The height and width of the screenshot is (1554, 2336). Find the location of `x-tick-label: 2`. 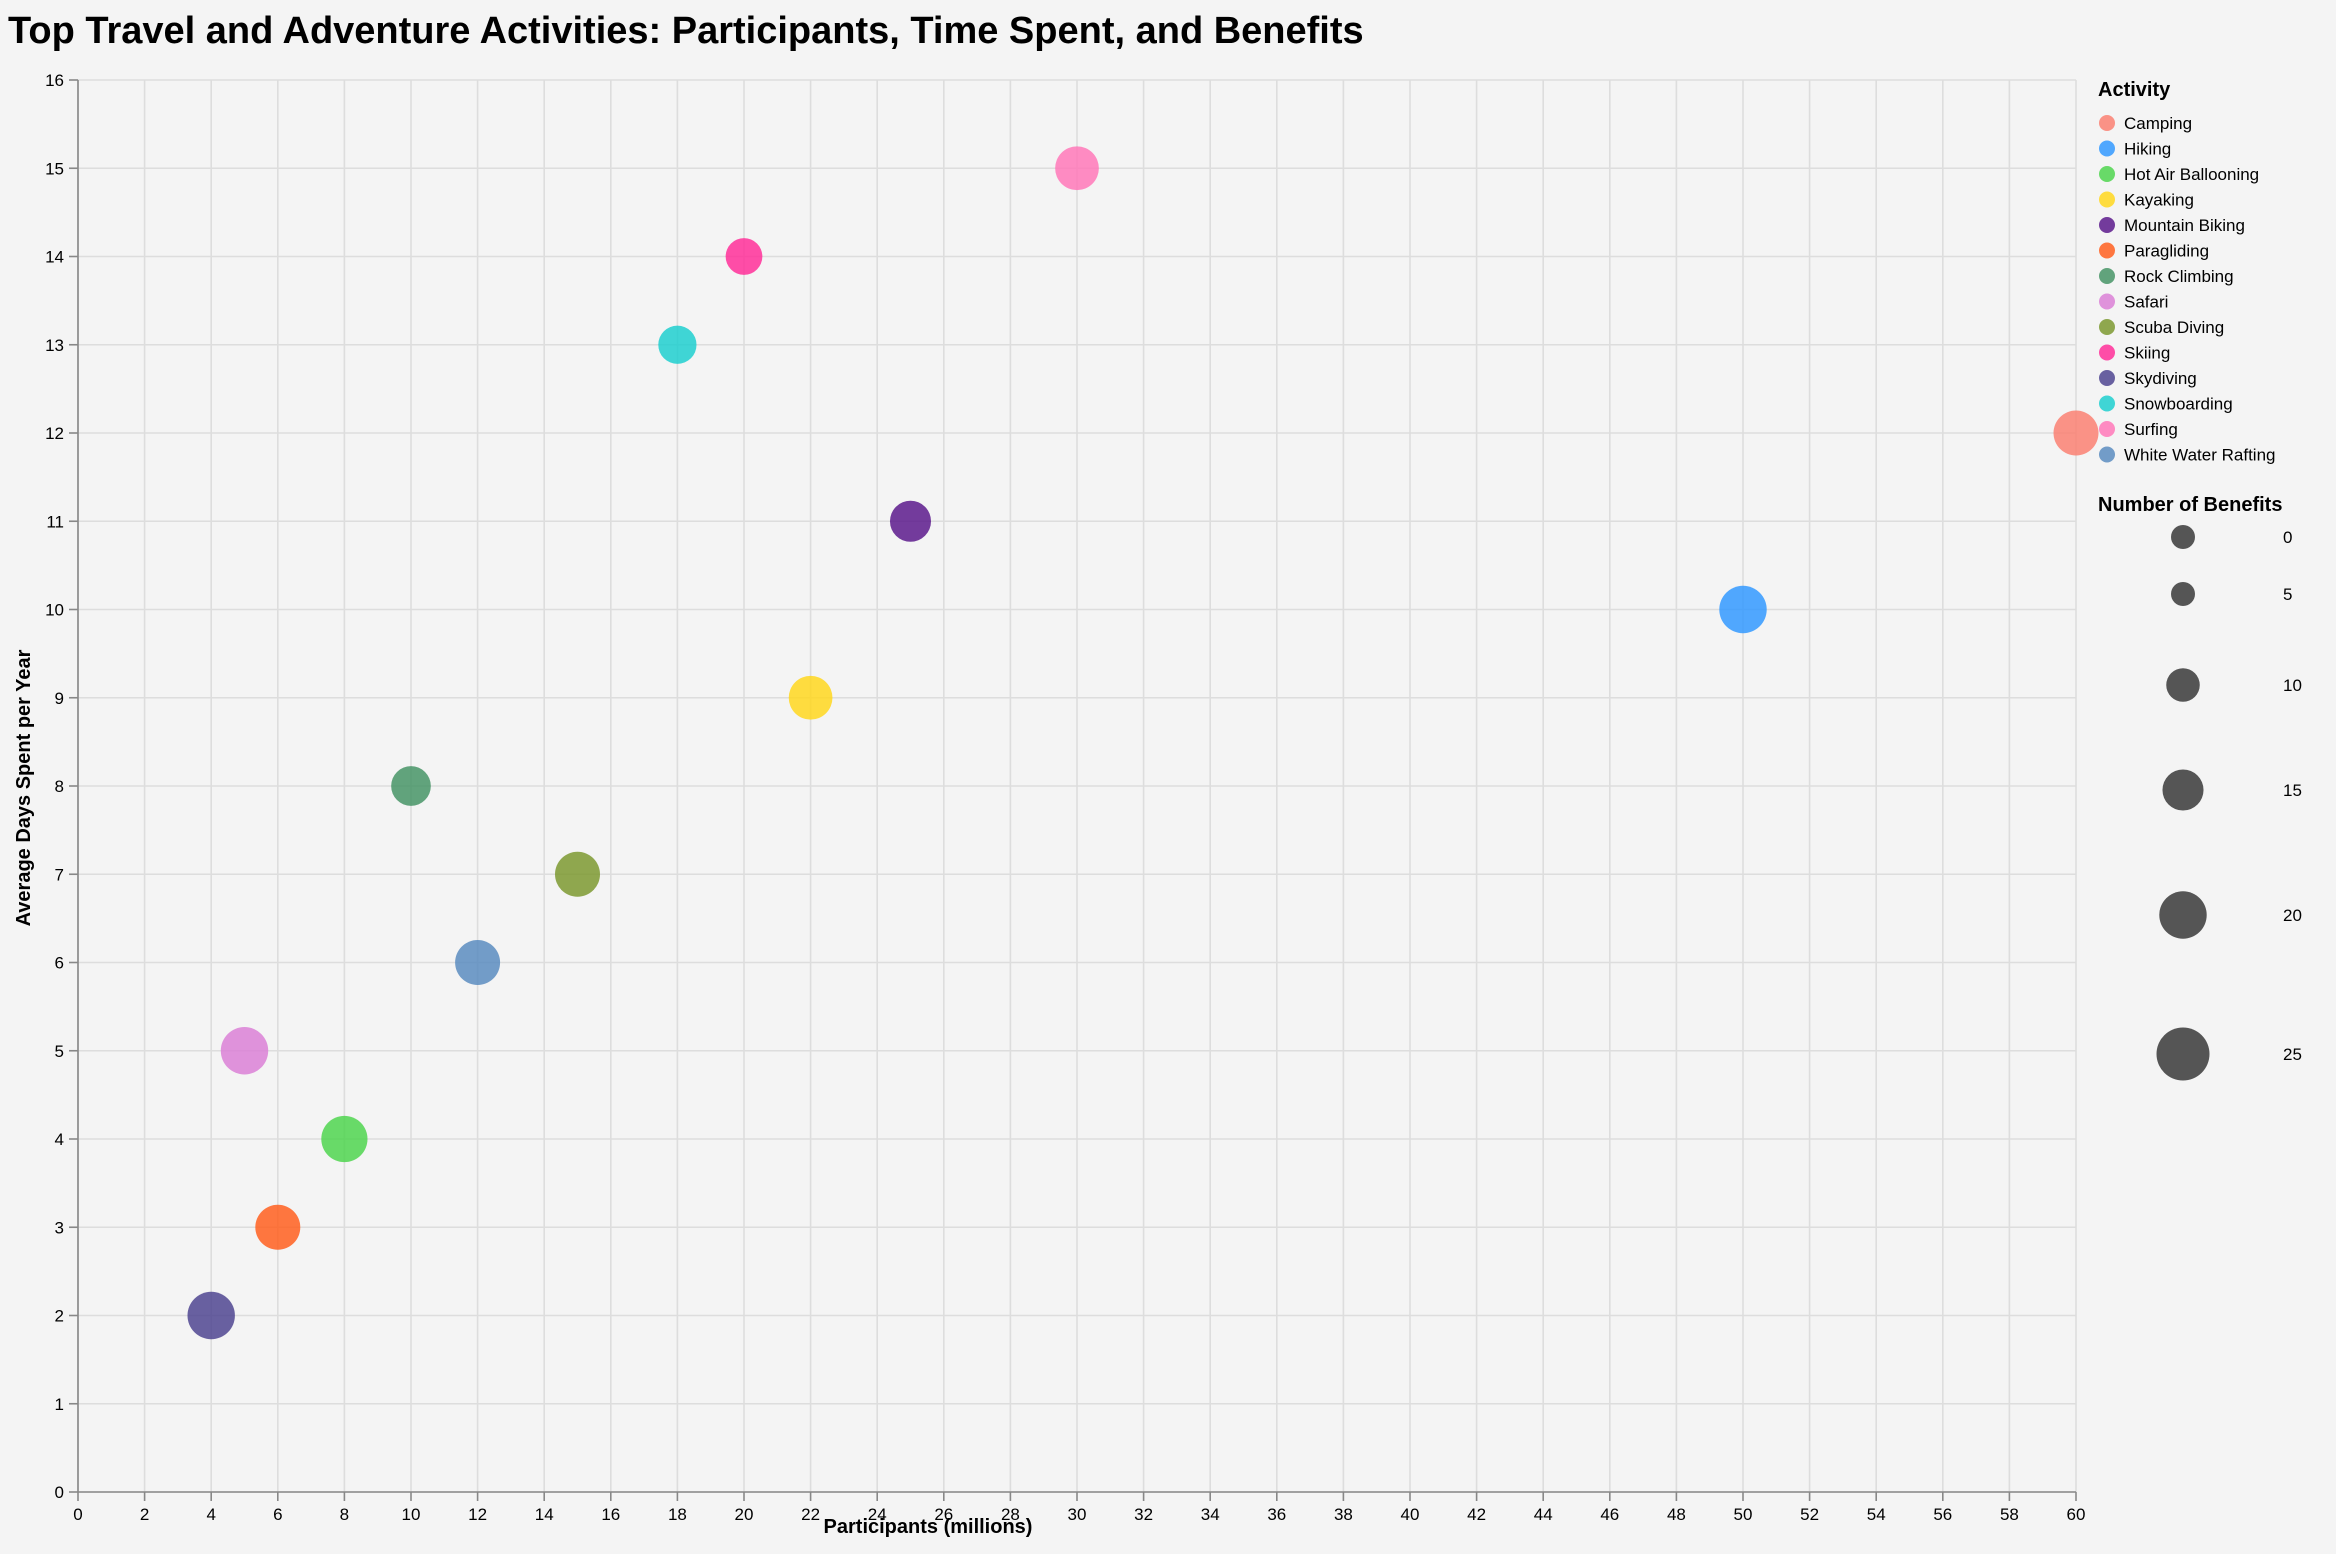

x-tick-label: 2 is located at coordinates (144, 1514).